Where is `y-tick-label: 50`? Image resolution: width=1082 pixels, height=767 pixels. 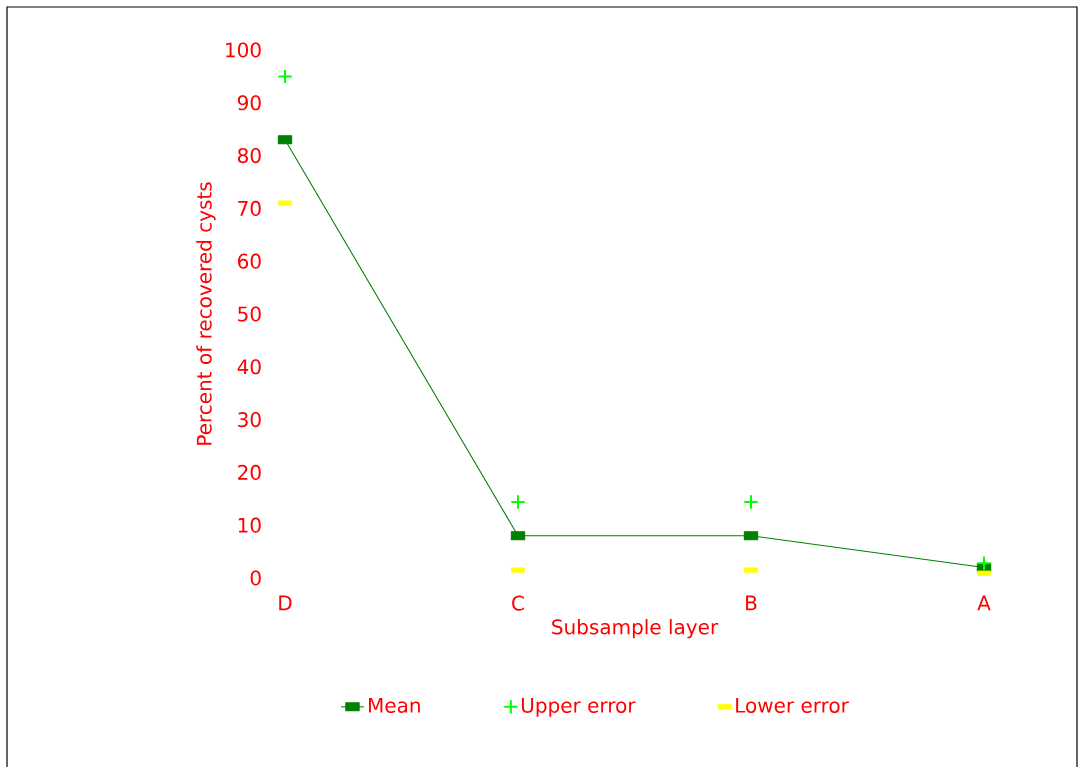
y-tick-label: 50 is located at coordinates (249, 314).